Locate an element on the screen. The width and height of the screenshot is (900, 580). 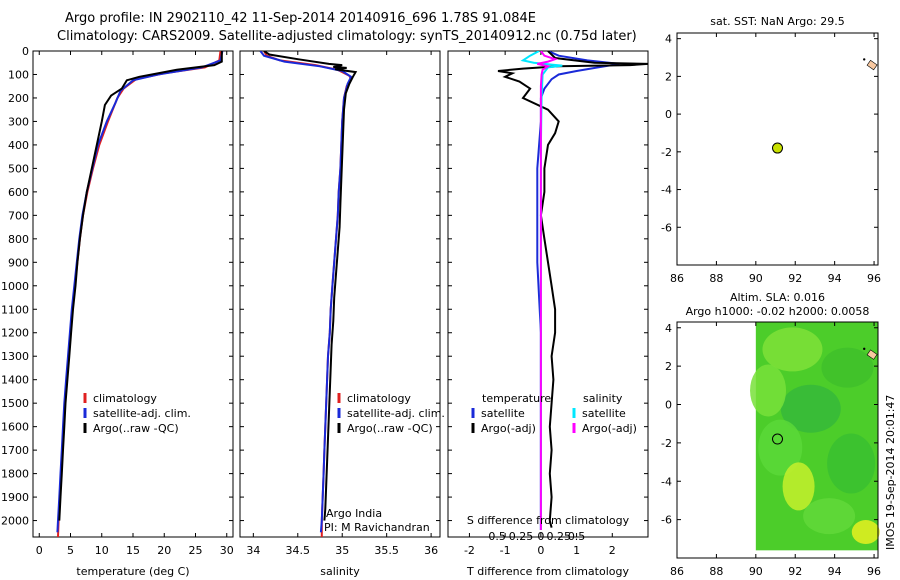
salinity-legend-label: Argo(..raw -QC) is located at coordinates (390, 428).